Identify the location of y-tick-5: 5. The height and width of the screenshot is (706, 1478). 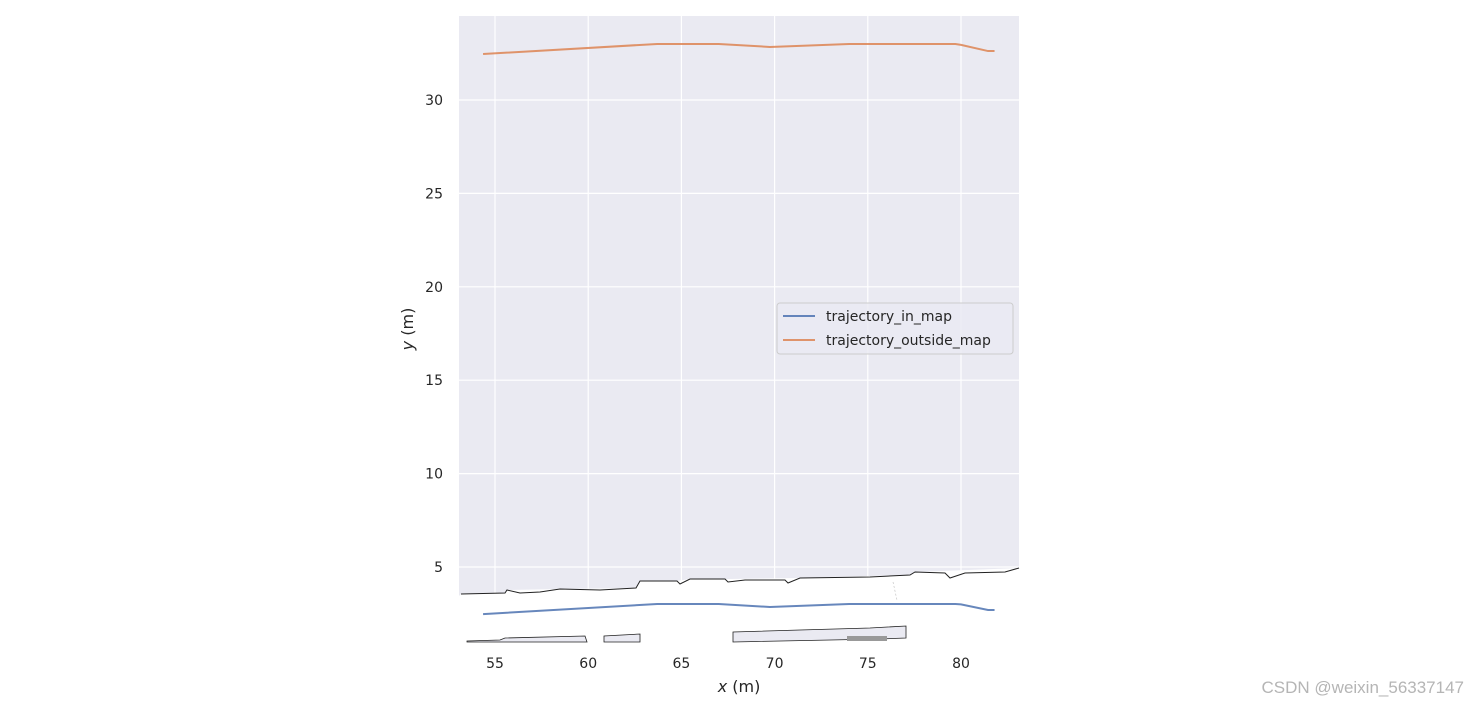
(438, 568).